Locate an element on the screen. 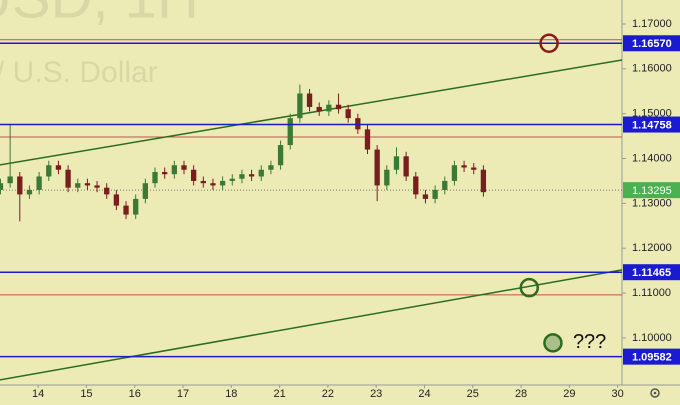 The width and height of the screenshot is (680, 405). x-tick-label: 22 is located at coordinates (328, 394).